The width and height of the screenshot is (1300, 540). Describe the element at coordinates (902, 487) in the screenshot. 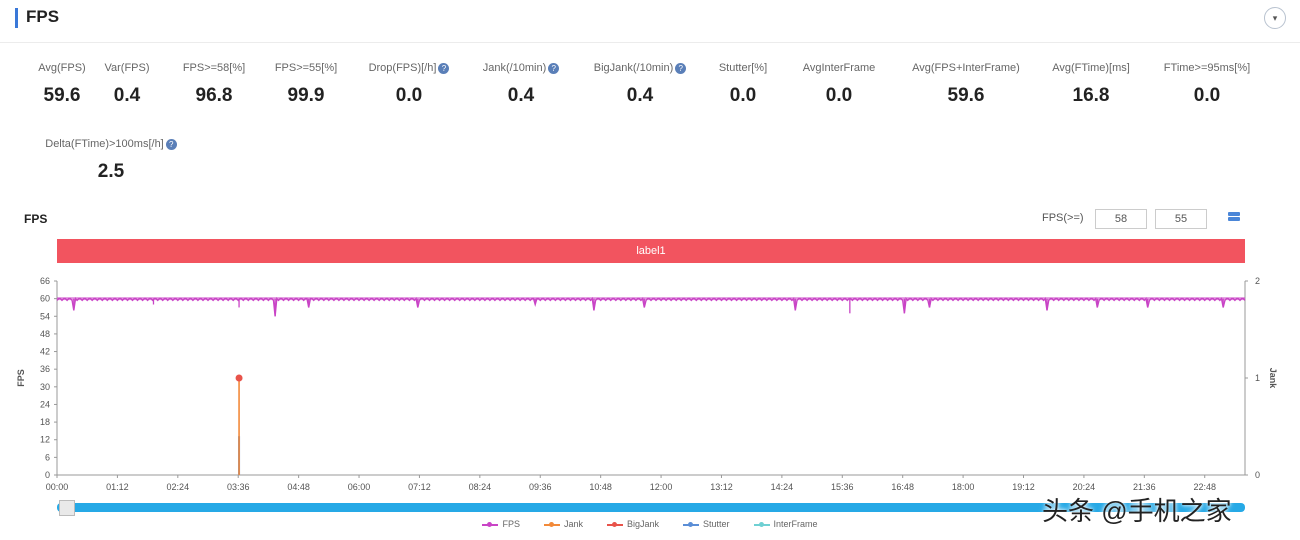

I see `x-tick-label: 16:48` at that location.